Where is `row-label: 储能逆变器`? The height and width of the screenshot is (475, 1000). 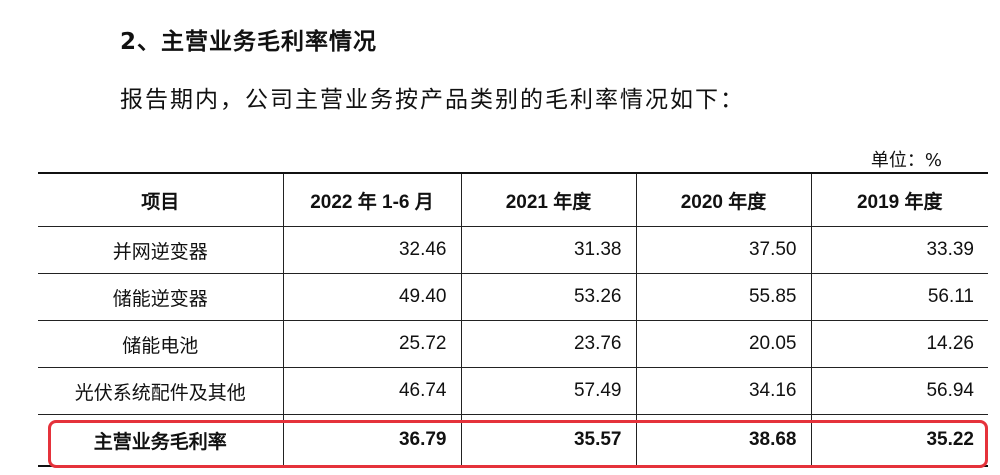 row-label: 储能逆变器 is located at coordinates (161, 297).